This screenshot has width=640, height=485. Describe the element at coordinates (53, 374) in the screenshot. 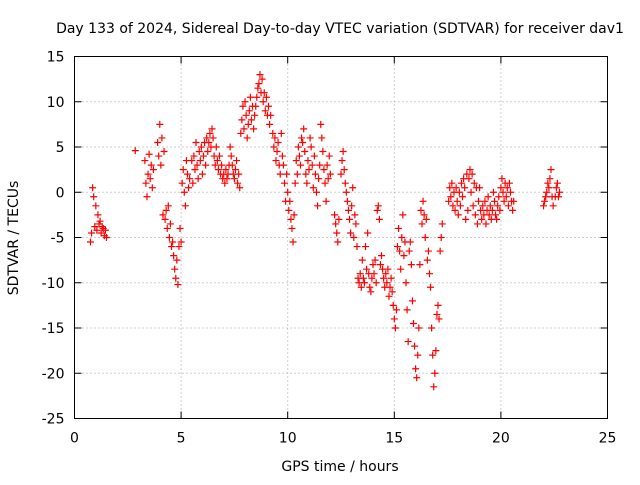

I see `y-tick-label: -20` at that location.